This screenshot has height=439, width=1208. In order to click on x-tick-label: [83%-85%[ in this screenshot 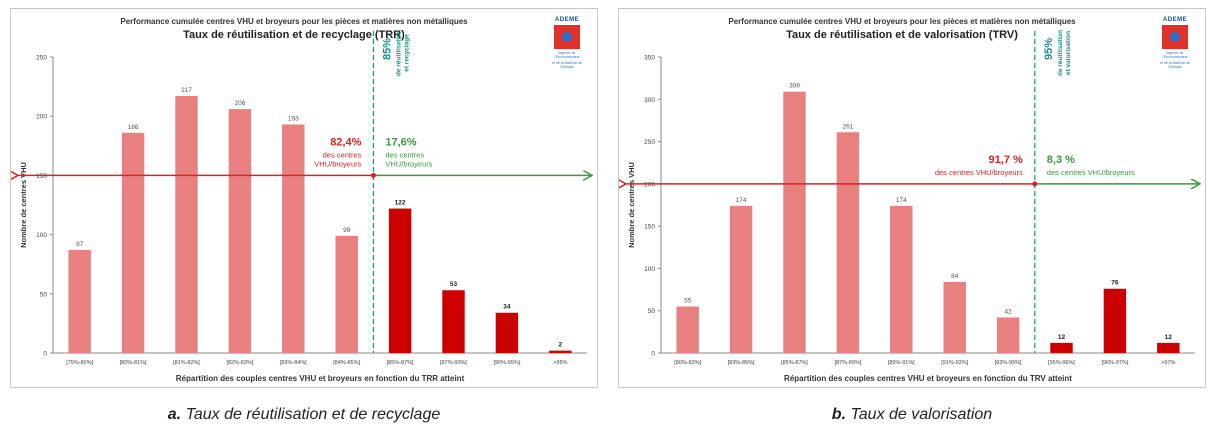, I will do `click(741, 363)`.